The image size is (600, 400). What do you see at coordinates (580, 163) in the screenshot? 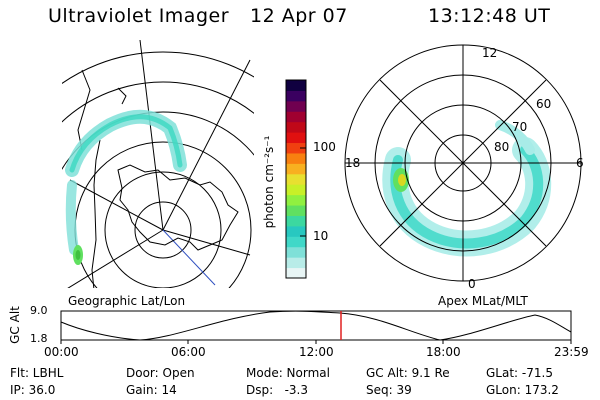
I see `mlt-label-right: 6` at bounding box center [580, 163].